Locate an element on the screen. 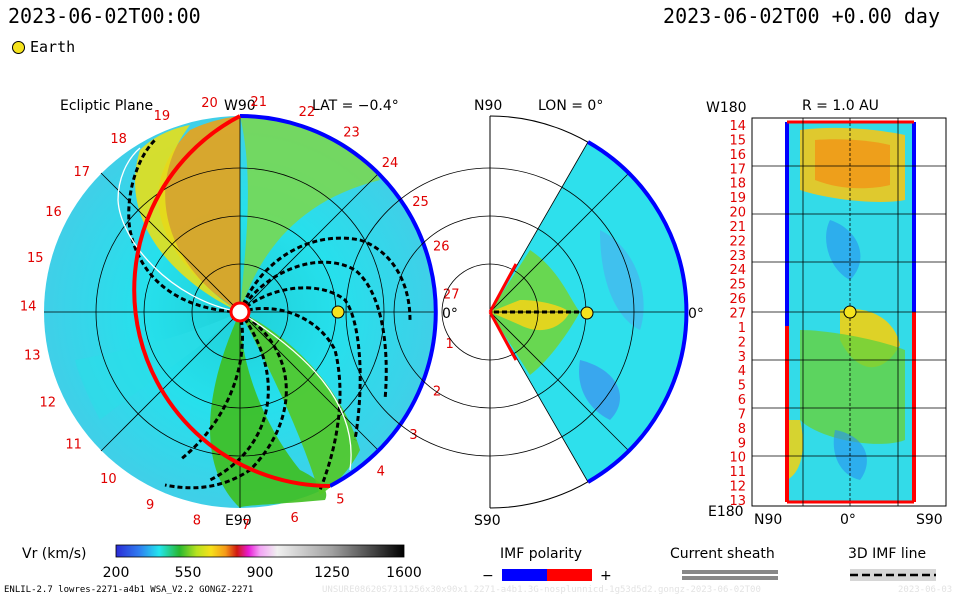 The width and height of the screenshot is (960, 600). earth-legend: Earth is located at coordinates (43, 47).